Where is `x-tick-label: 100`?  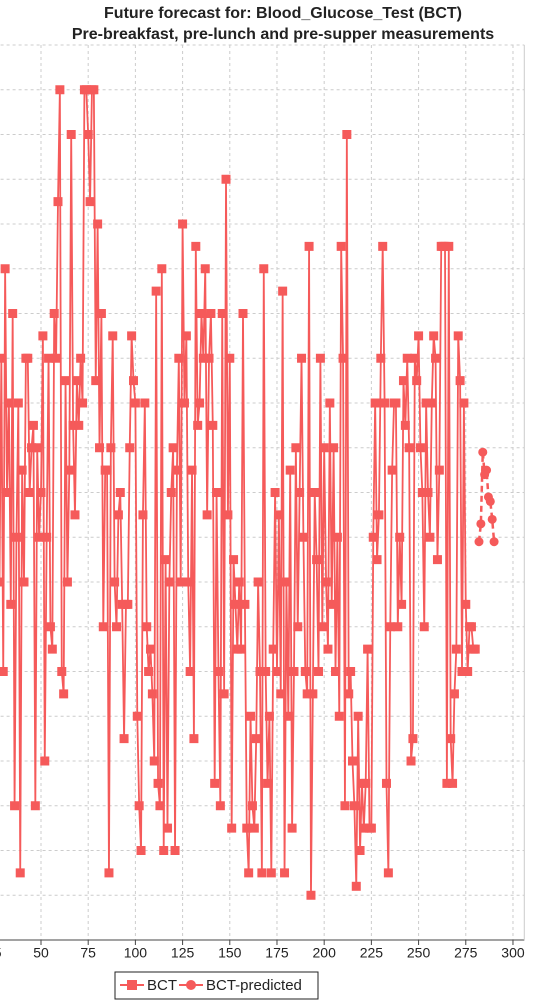
x-tick-label: 100 is located at coordinates (136, 953).